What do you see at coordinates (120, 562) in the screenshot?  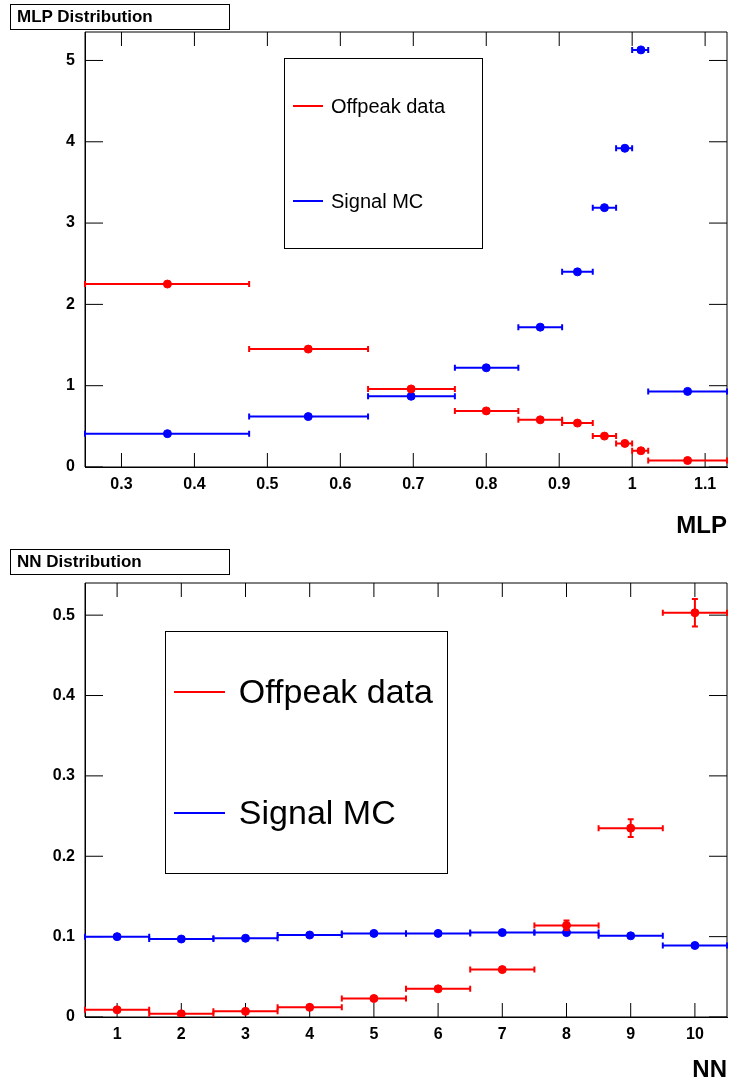 I see `chart-title: NN Distribution` at bounding box center [120, 562].